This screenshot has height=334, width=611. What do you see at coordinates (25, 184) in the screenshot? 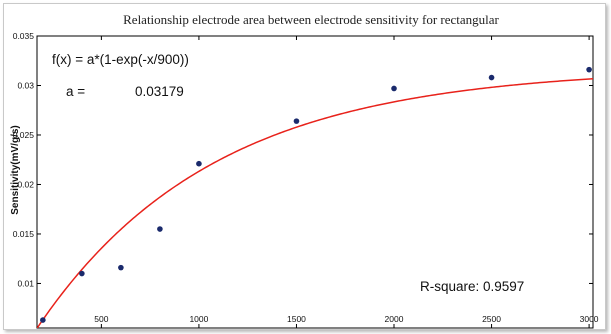
I see `y-tick-label: 0.02` at bounding box center [25, 184].